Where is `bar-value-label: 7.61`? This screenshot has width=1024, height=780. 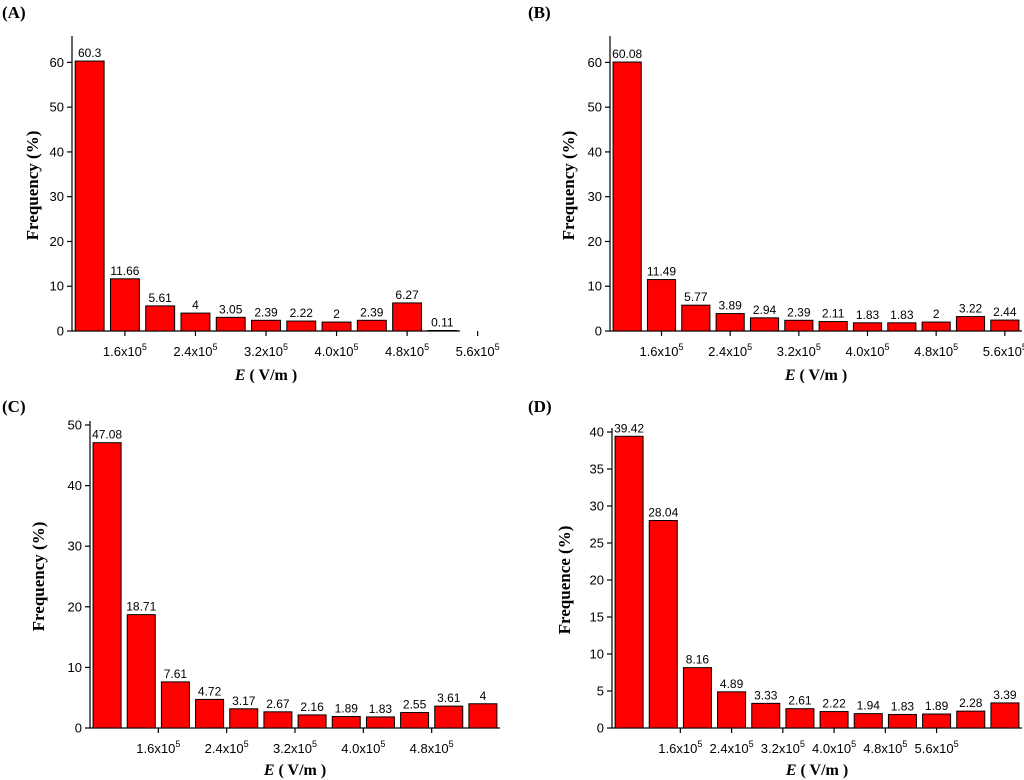
bar-value-label: 7.61 is located at coordinates (176, 674).